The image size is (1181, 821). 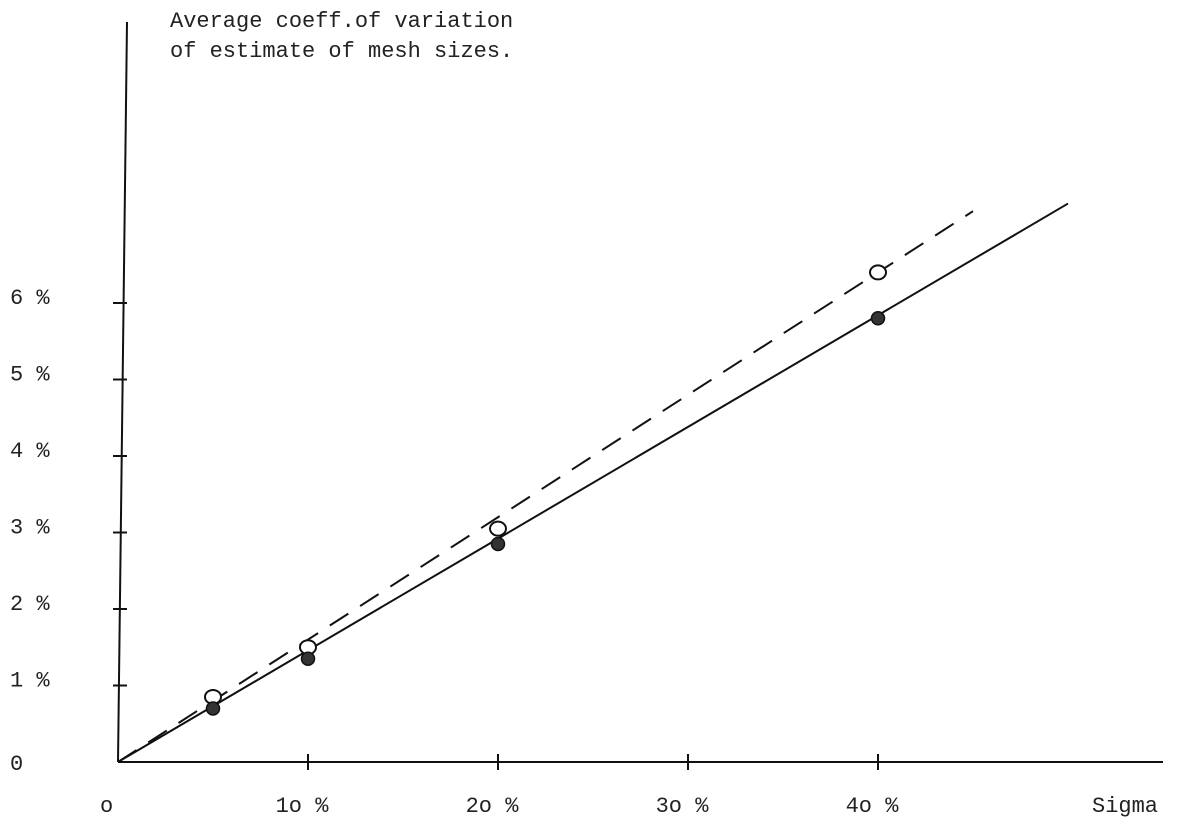 I want to click on x-tick-label-1: 1o %, so click(x=303, y=806).